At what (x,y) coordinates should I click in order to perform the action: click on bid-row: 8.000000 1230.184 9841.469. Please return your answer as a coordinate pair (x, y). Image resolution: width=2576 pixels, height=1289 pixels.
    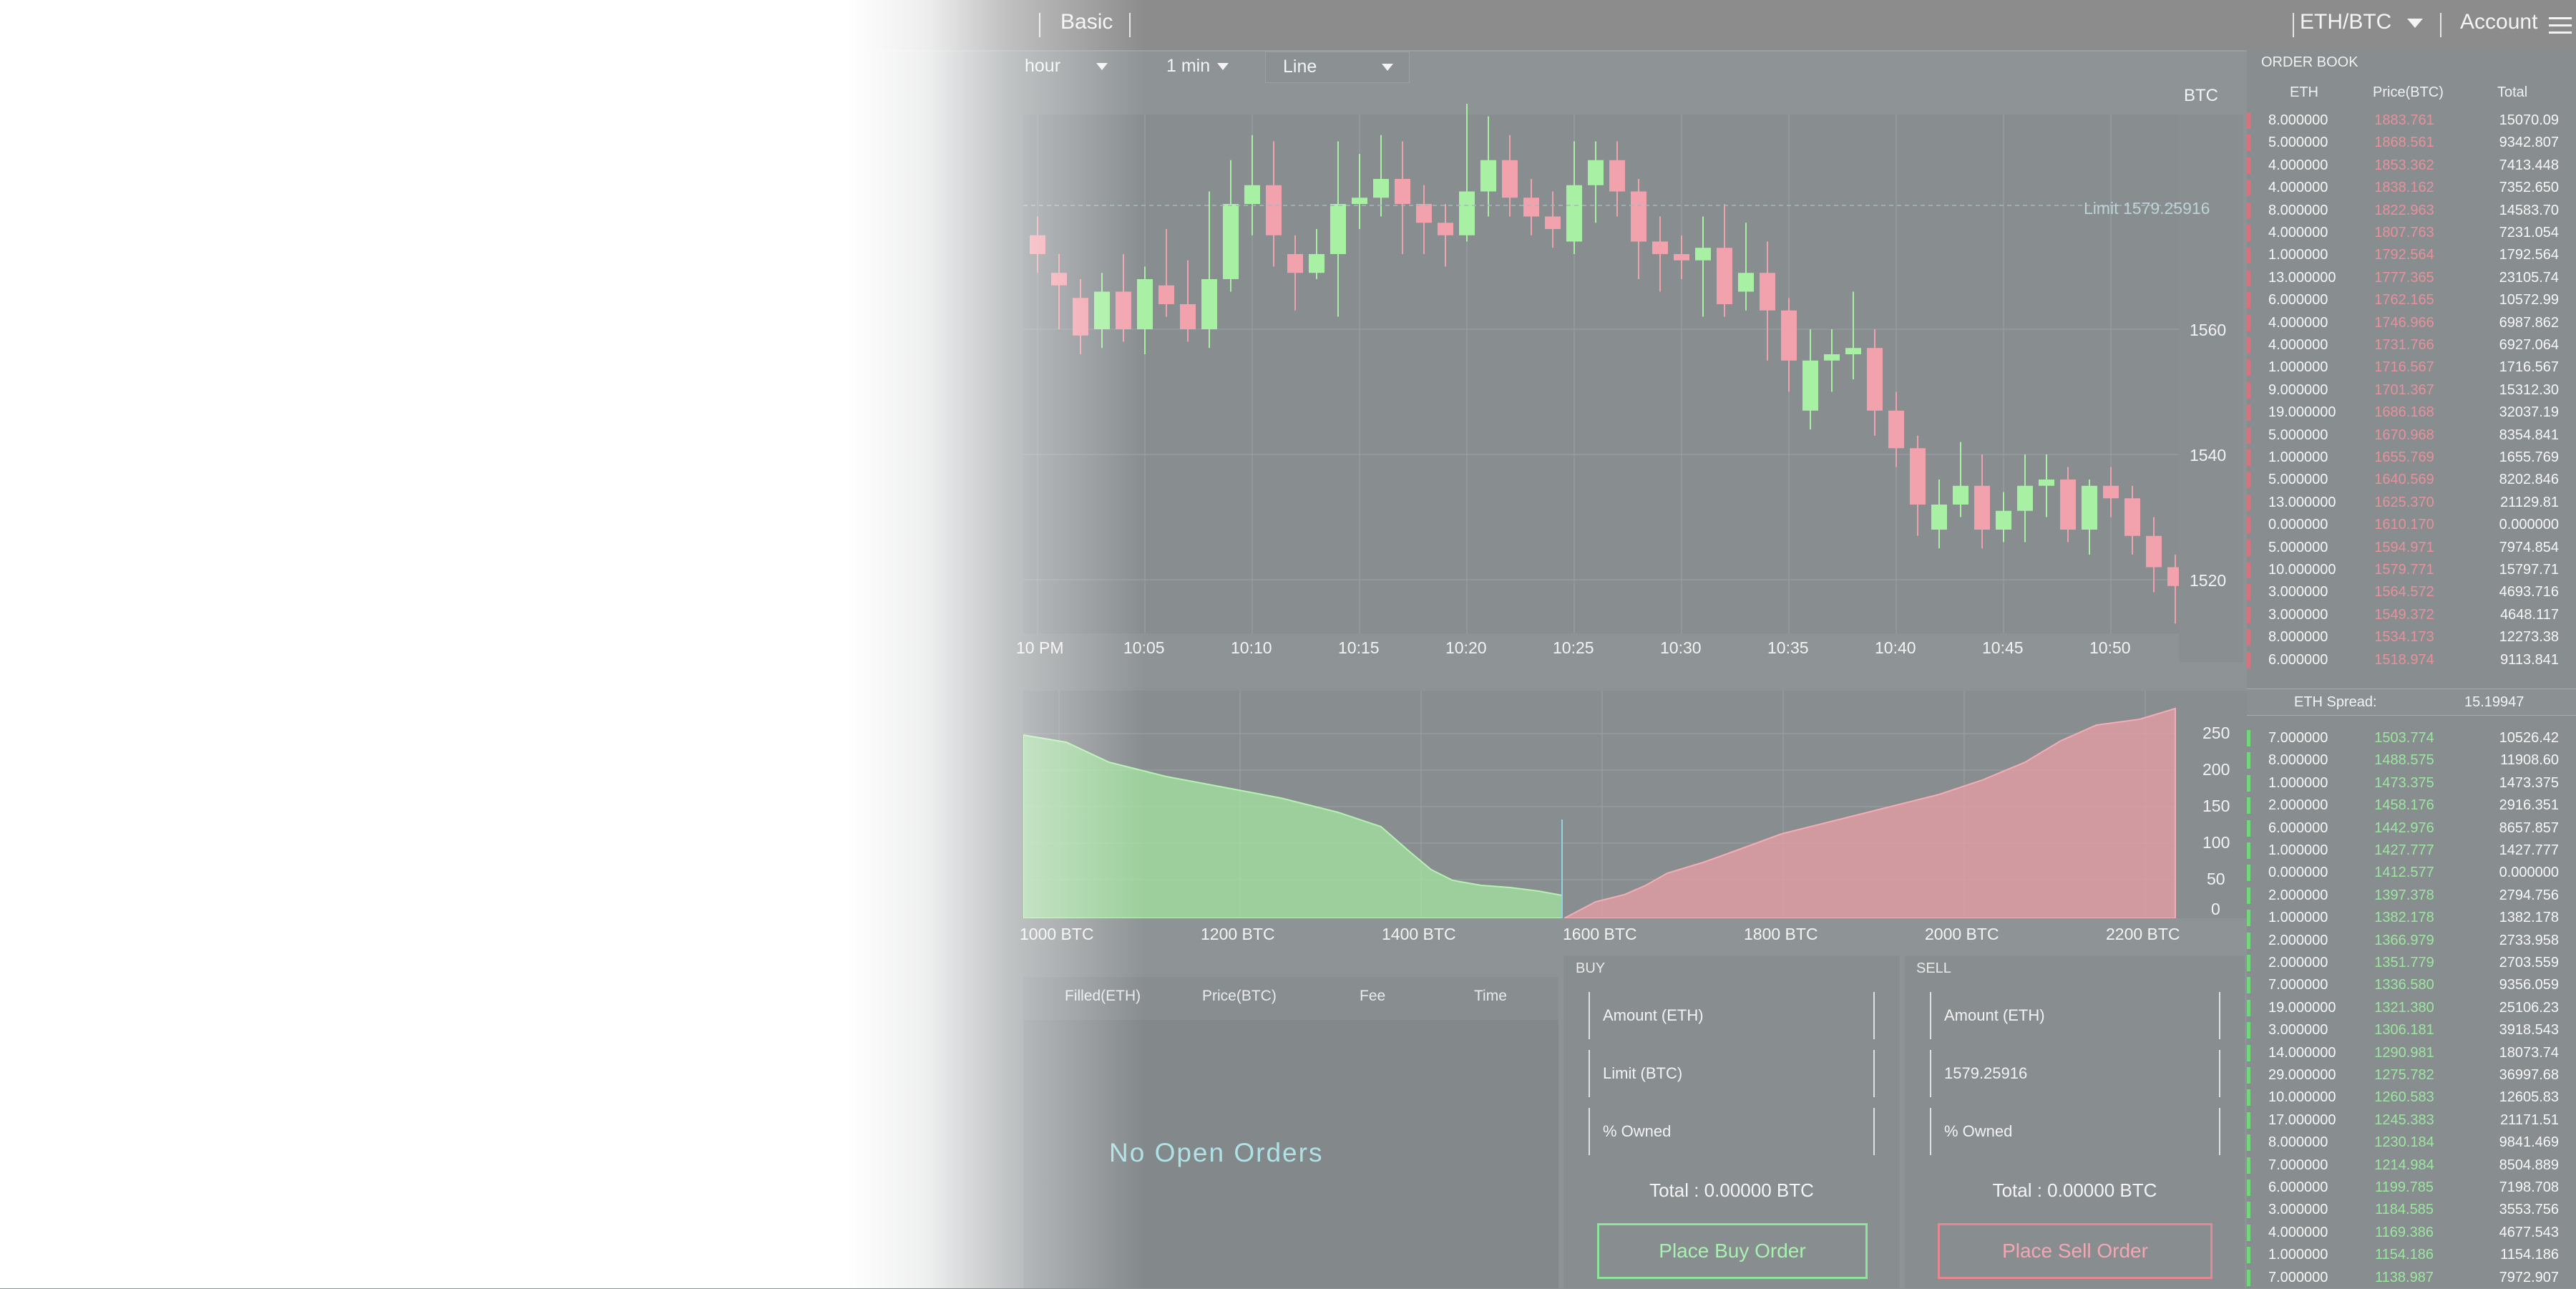
    Looking at the image, I should click on (2411, 1143).